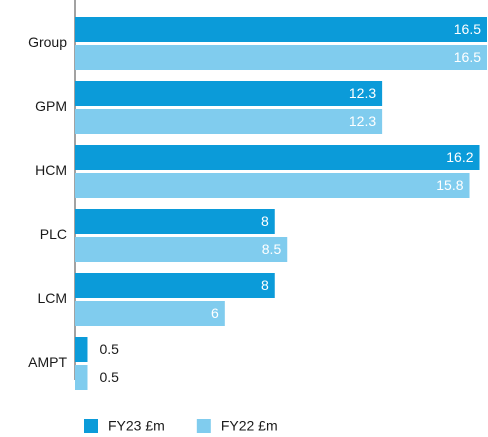 This screenshot has width=488, height=437. What do you see at coordinates (47, 362) in the screenshot?
I see `category-label: AMPT` at bounding box center [47, 362].